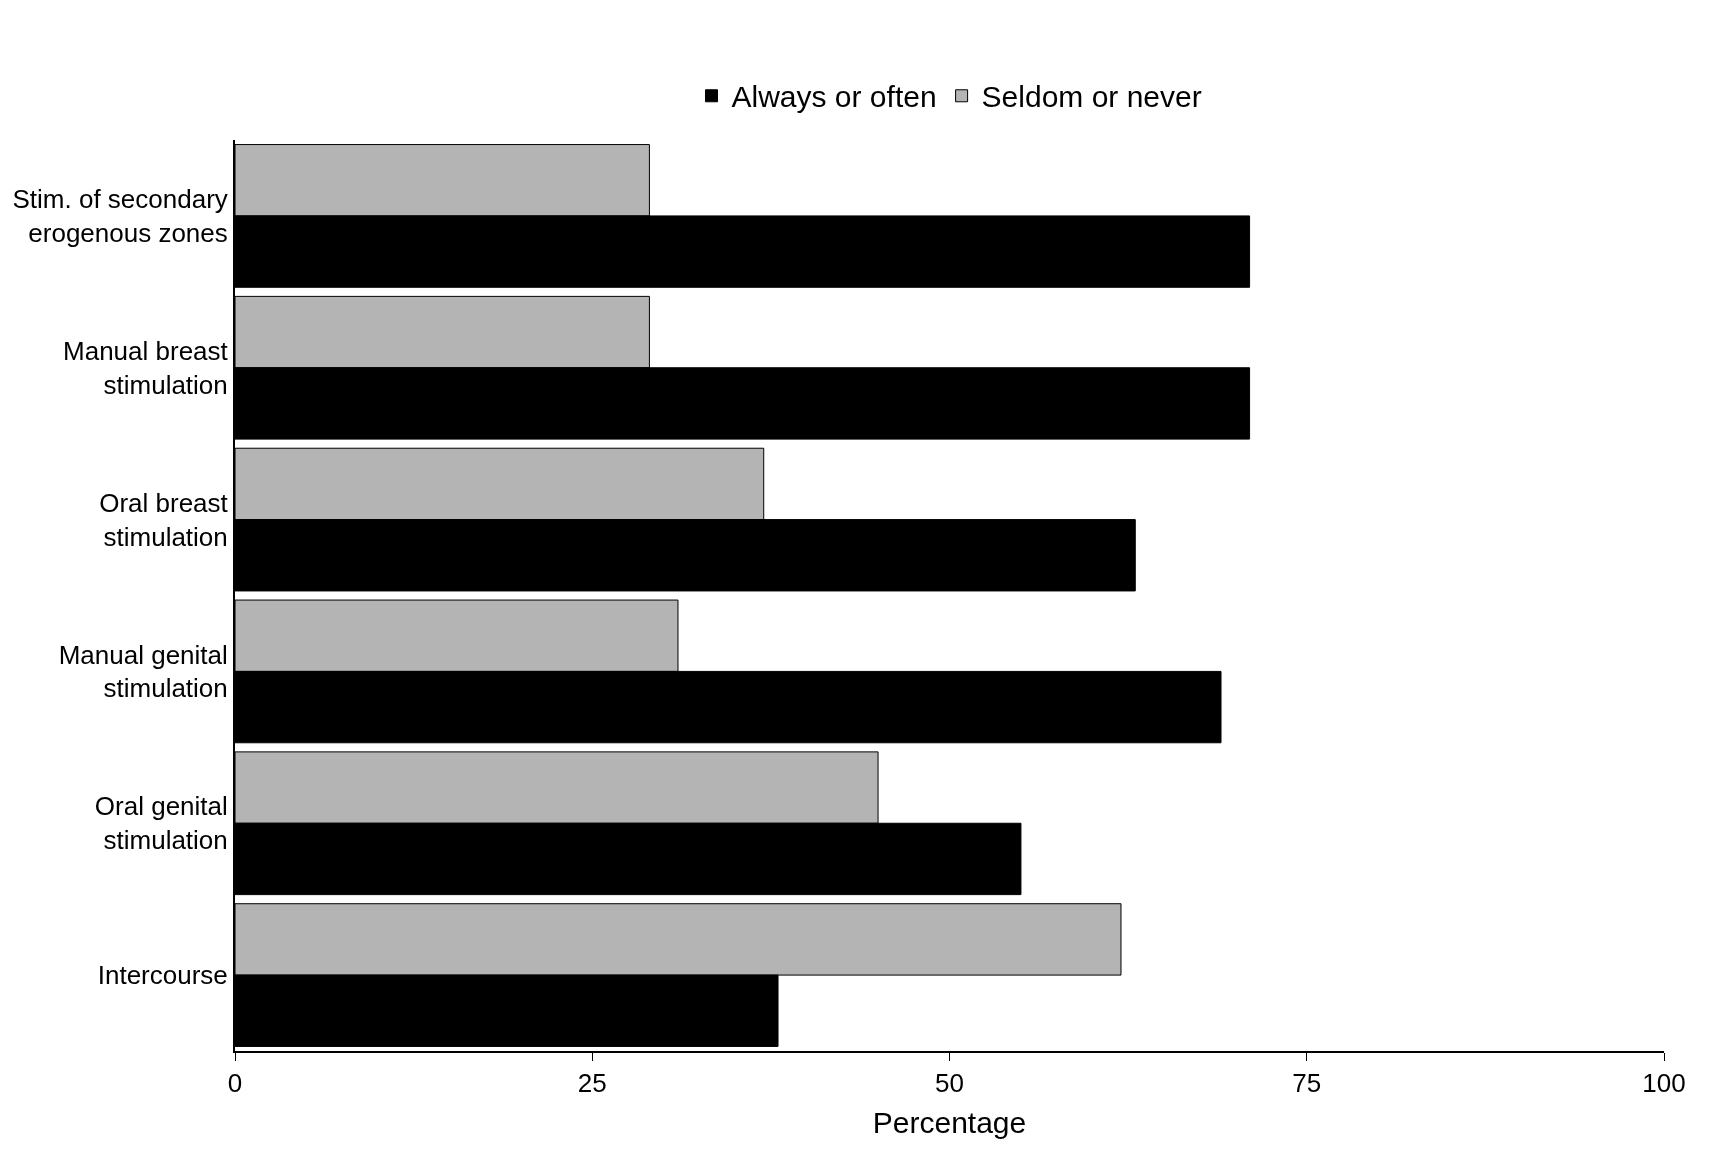 This screenshot has height=1151, width=1724. What do you see at coordinates (120, 216) in the screenshot?
I see `y-tick-label: Stim. of secondary erogenous zones` at bounding box center [120, 216].